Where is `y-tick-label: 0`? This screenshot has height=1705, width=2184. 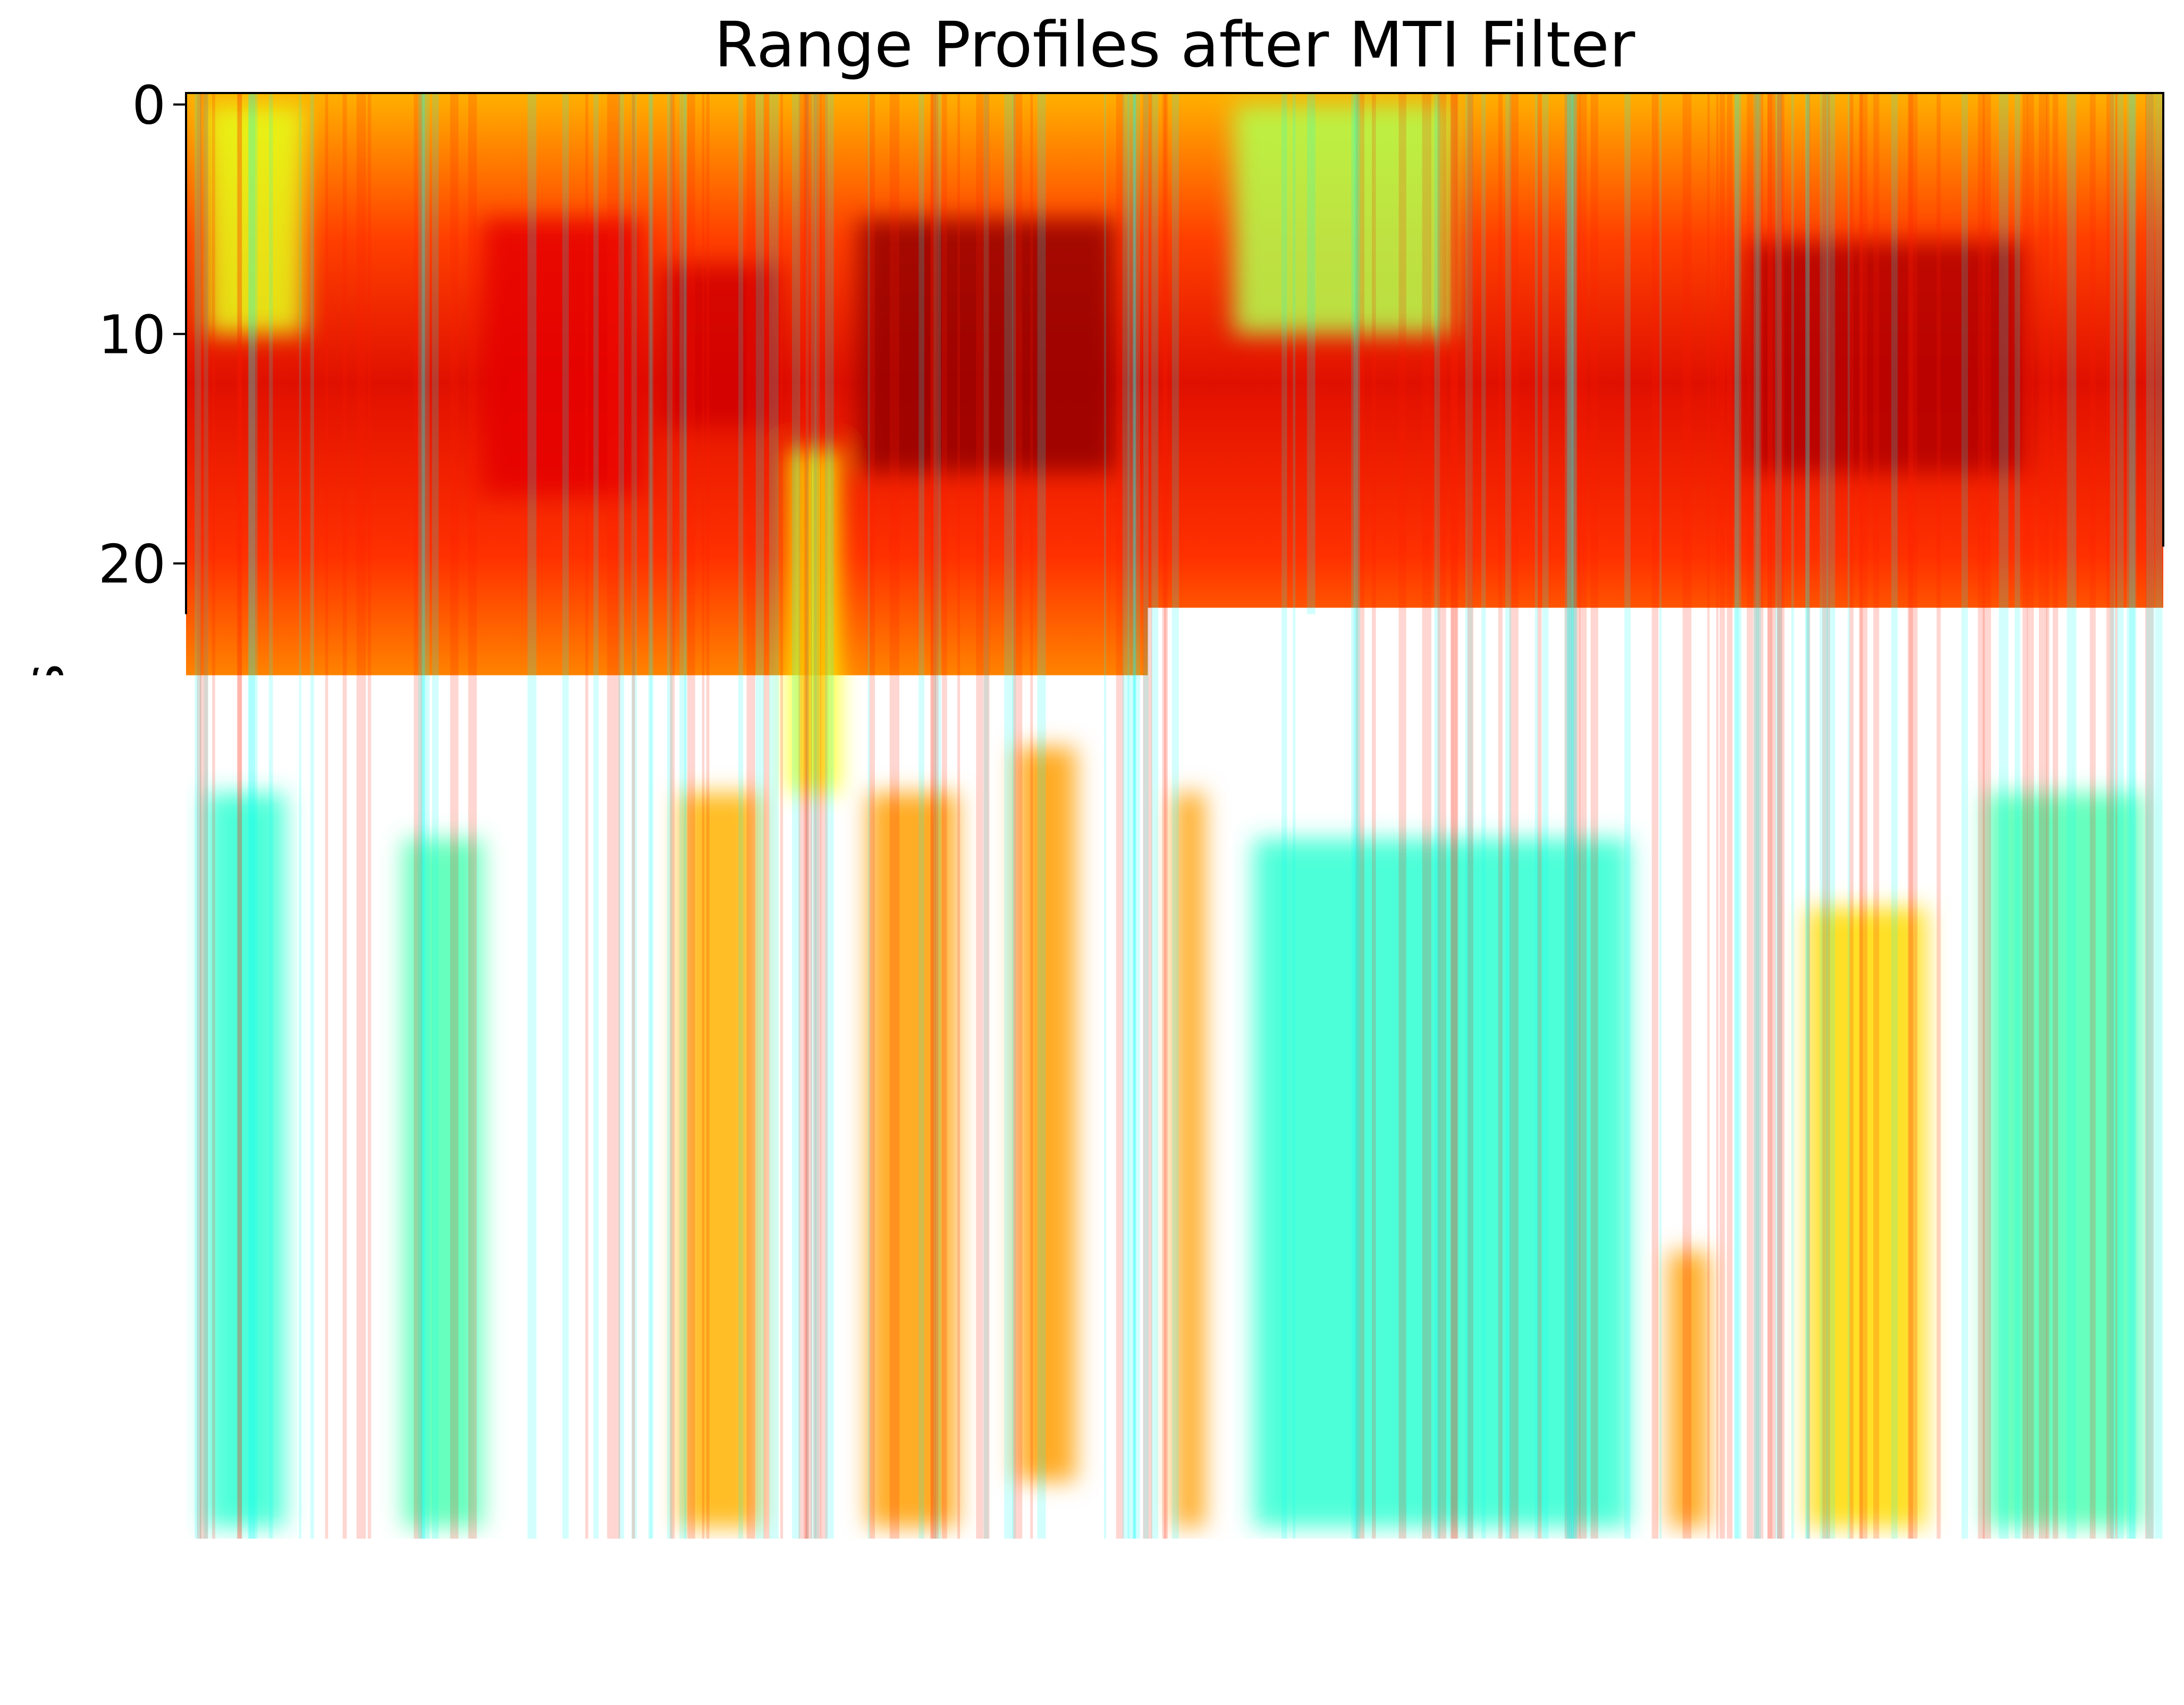
y-tick-label: 0 is located at coordinates (149, 105).